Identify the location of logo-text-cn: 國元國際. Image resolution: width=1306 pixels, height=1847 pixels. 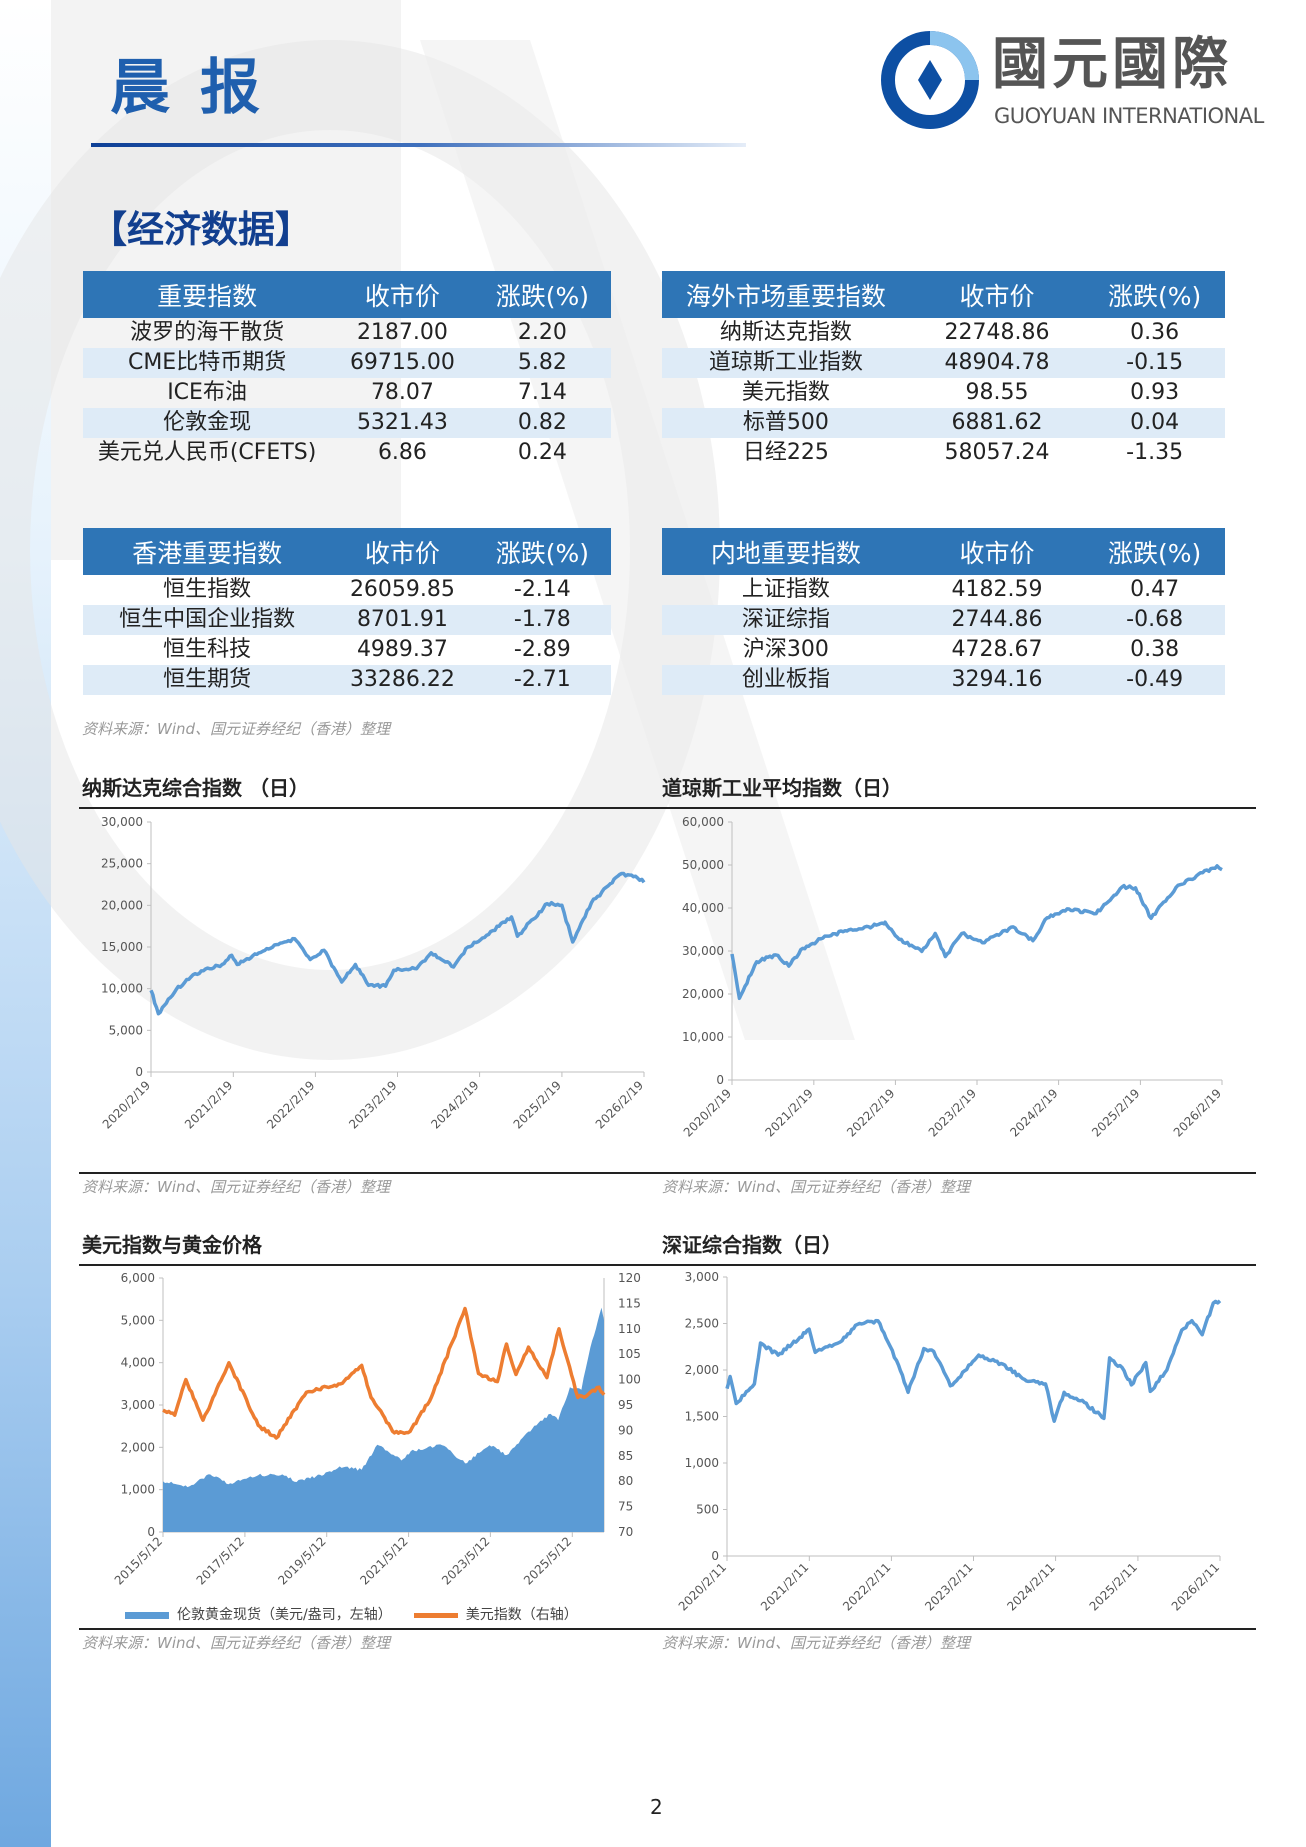
(1112, 64).